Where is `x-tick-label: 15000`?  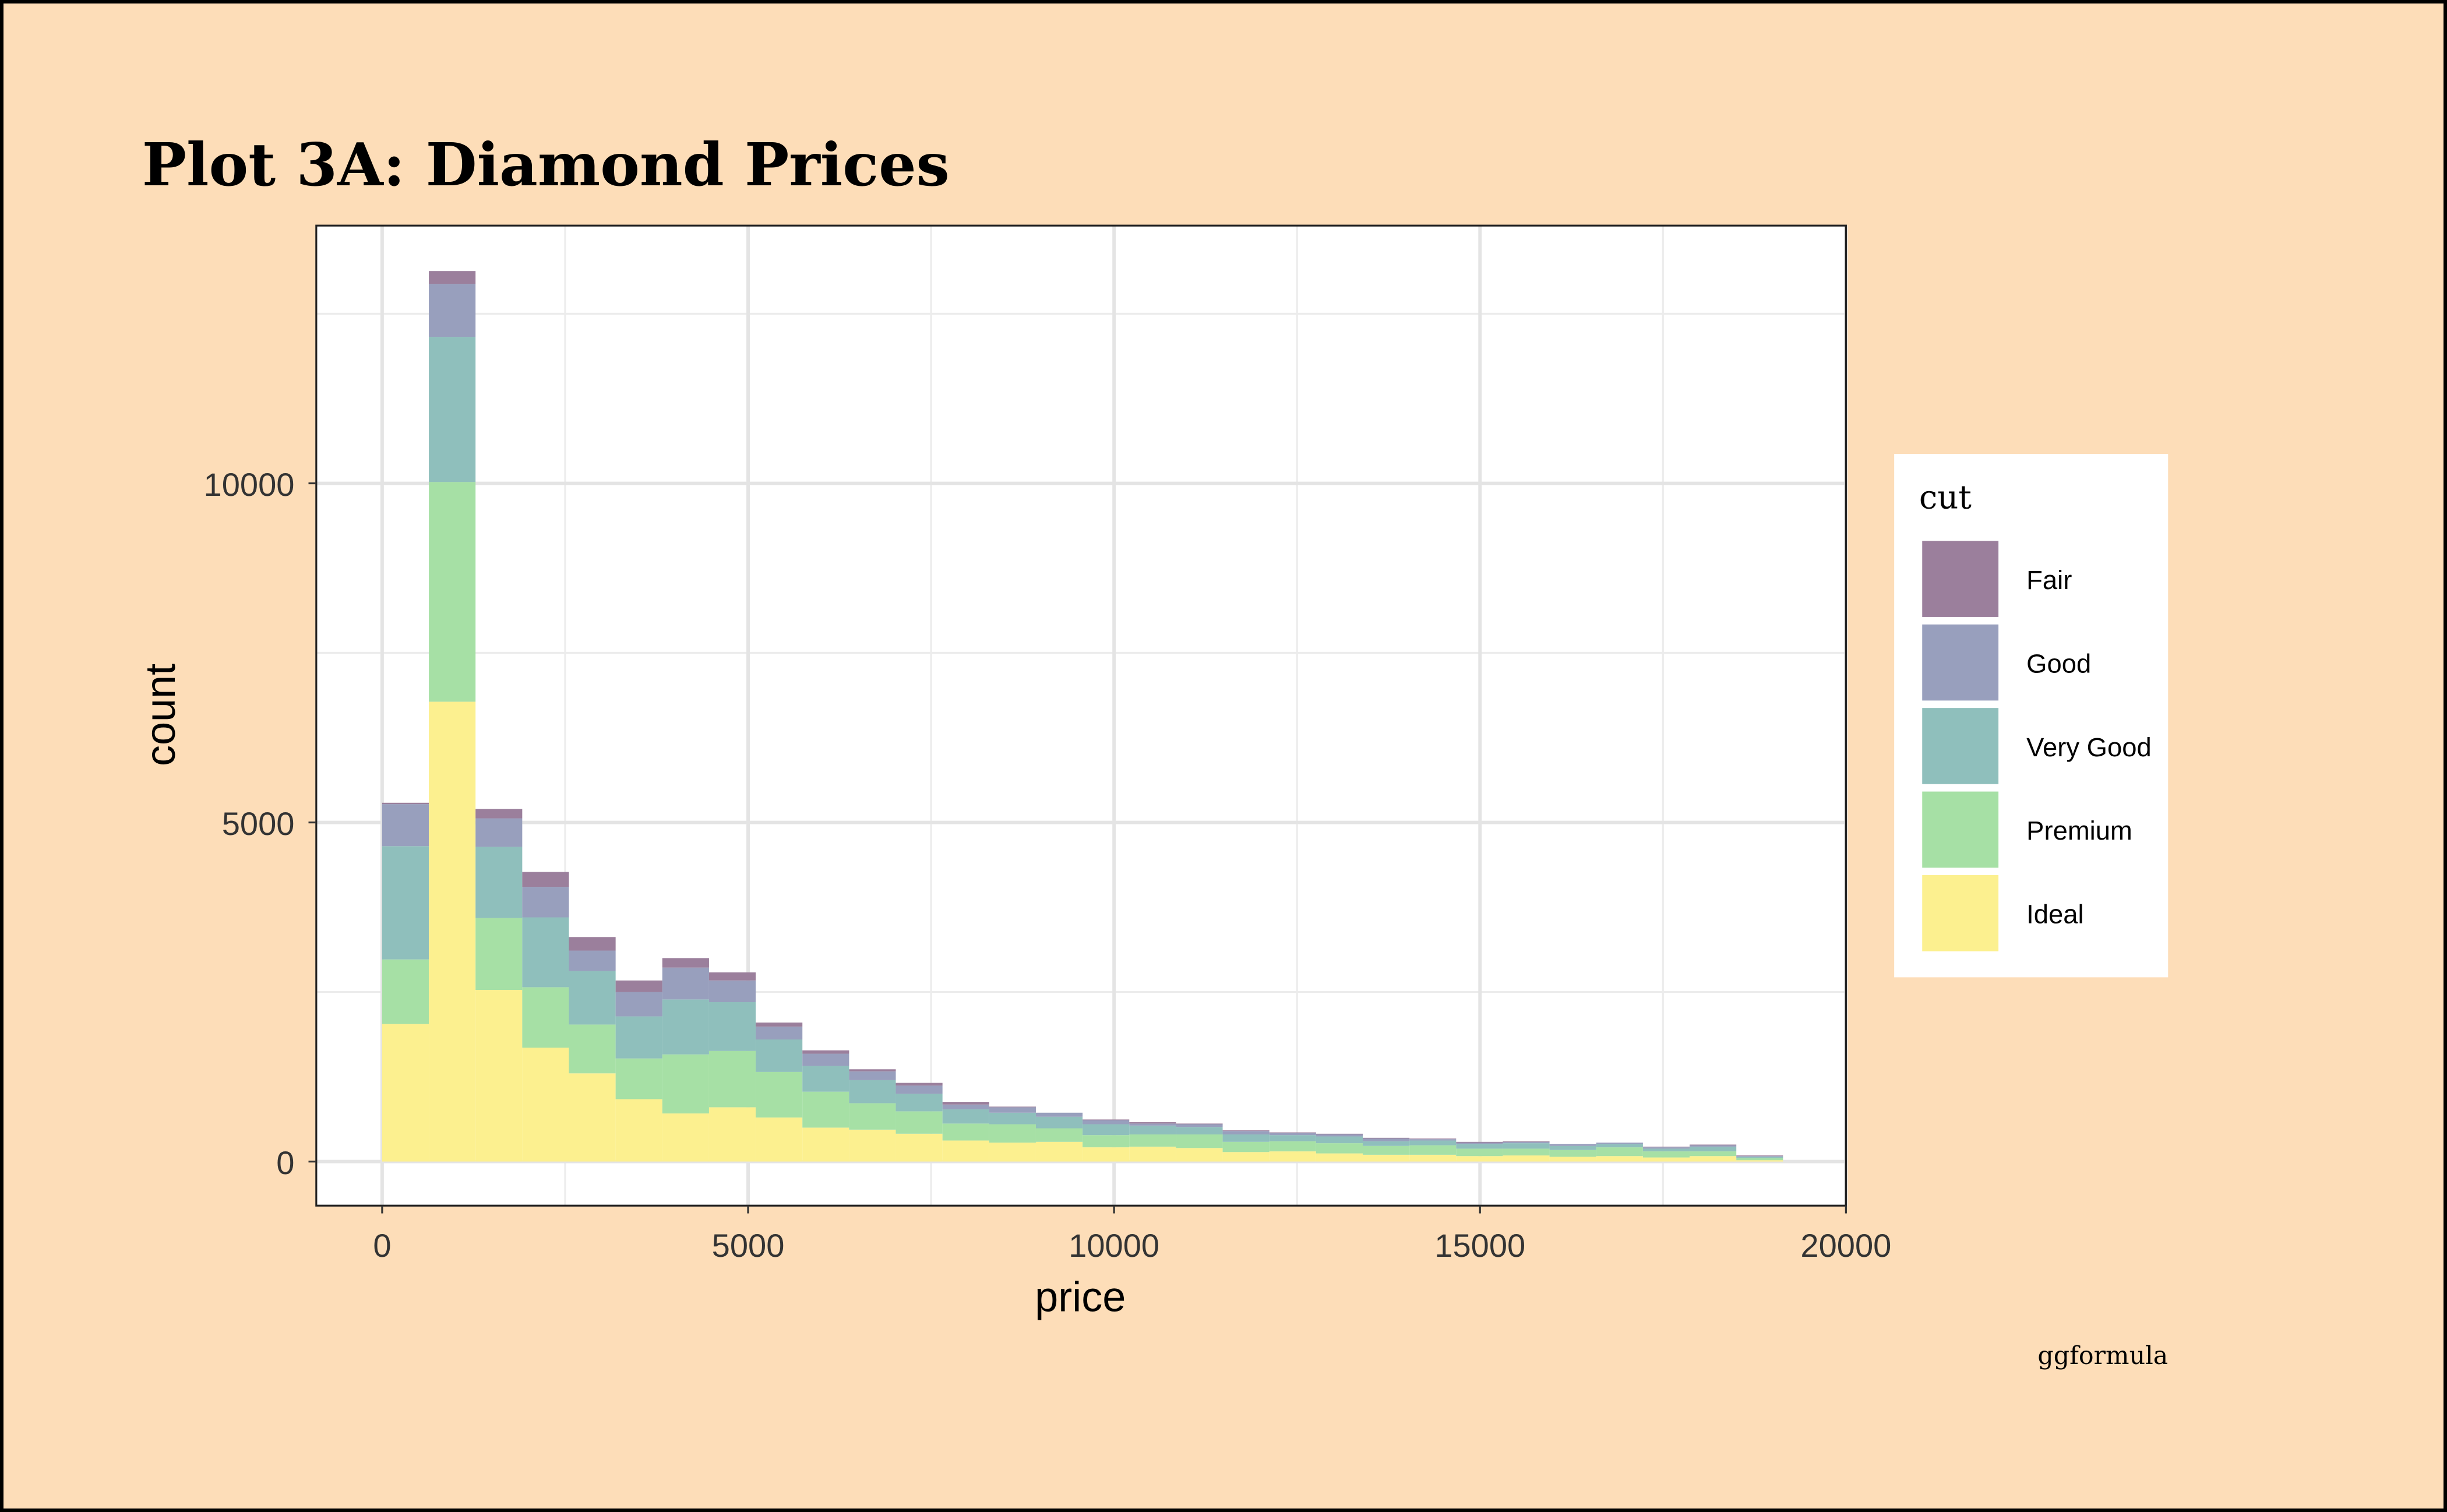
x-tick-label: 15000 is located at coordinates (1479, 1245).